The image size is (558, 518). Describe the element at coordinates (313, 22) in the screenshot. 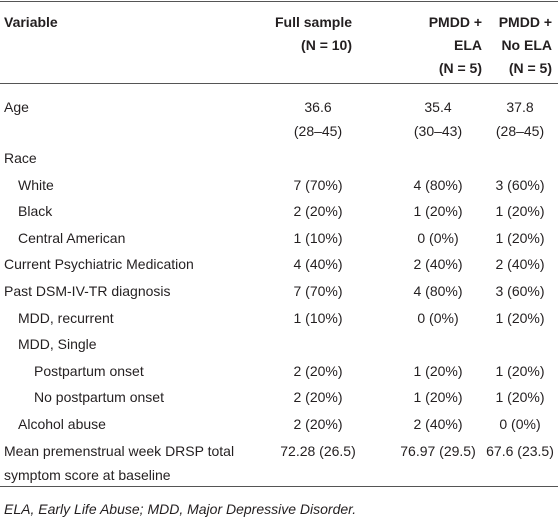

I see `header-cell: Full sample` at that location.